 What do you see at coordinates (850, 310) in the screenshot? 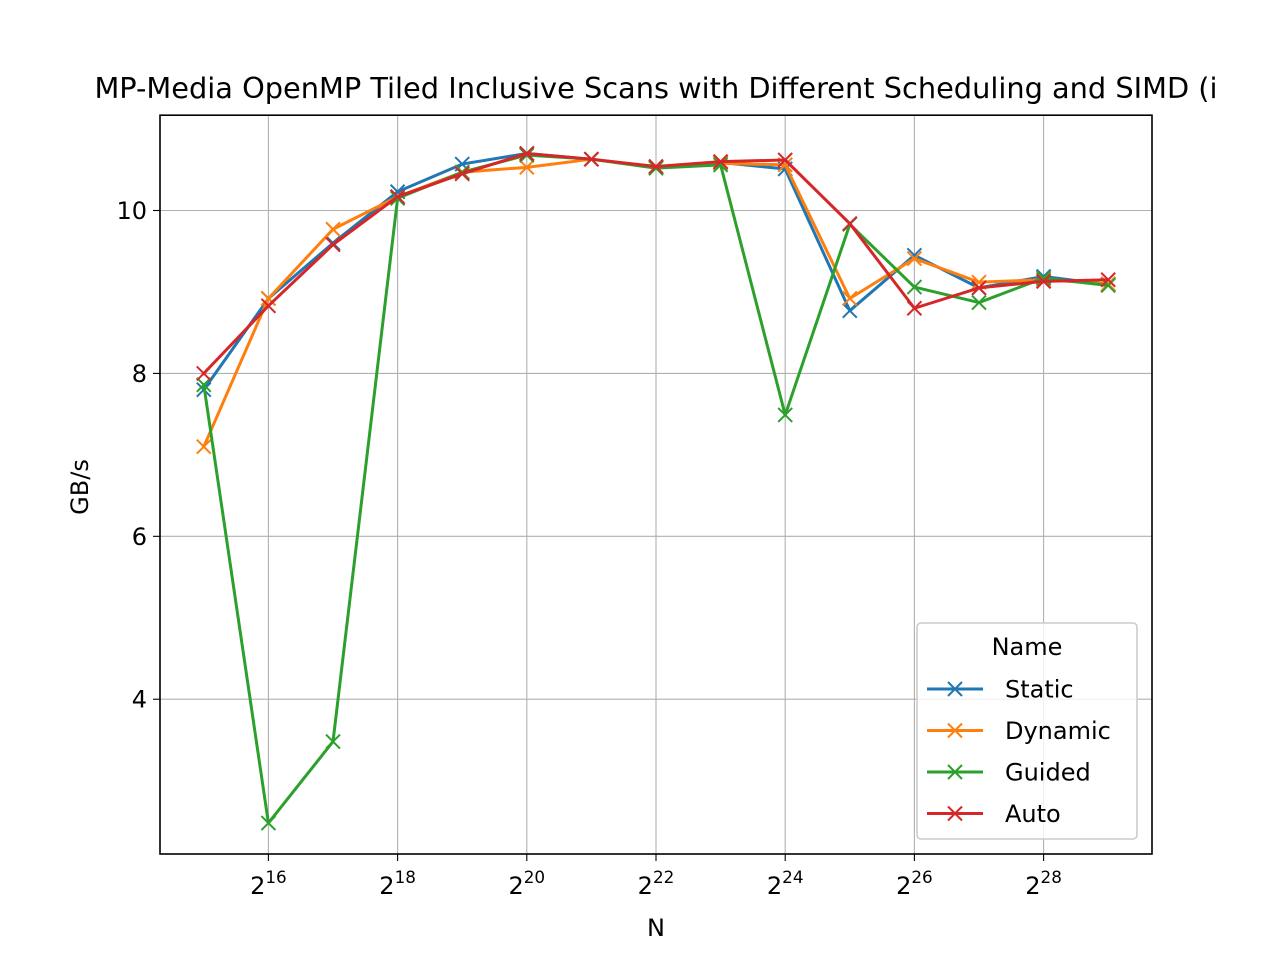
I see `data-point-static` at bounding box center [850, 310].